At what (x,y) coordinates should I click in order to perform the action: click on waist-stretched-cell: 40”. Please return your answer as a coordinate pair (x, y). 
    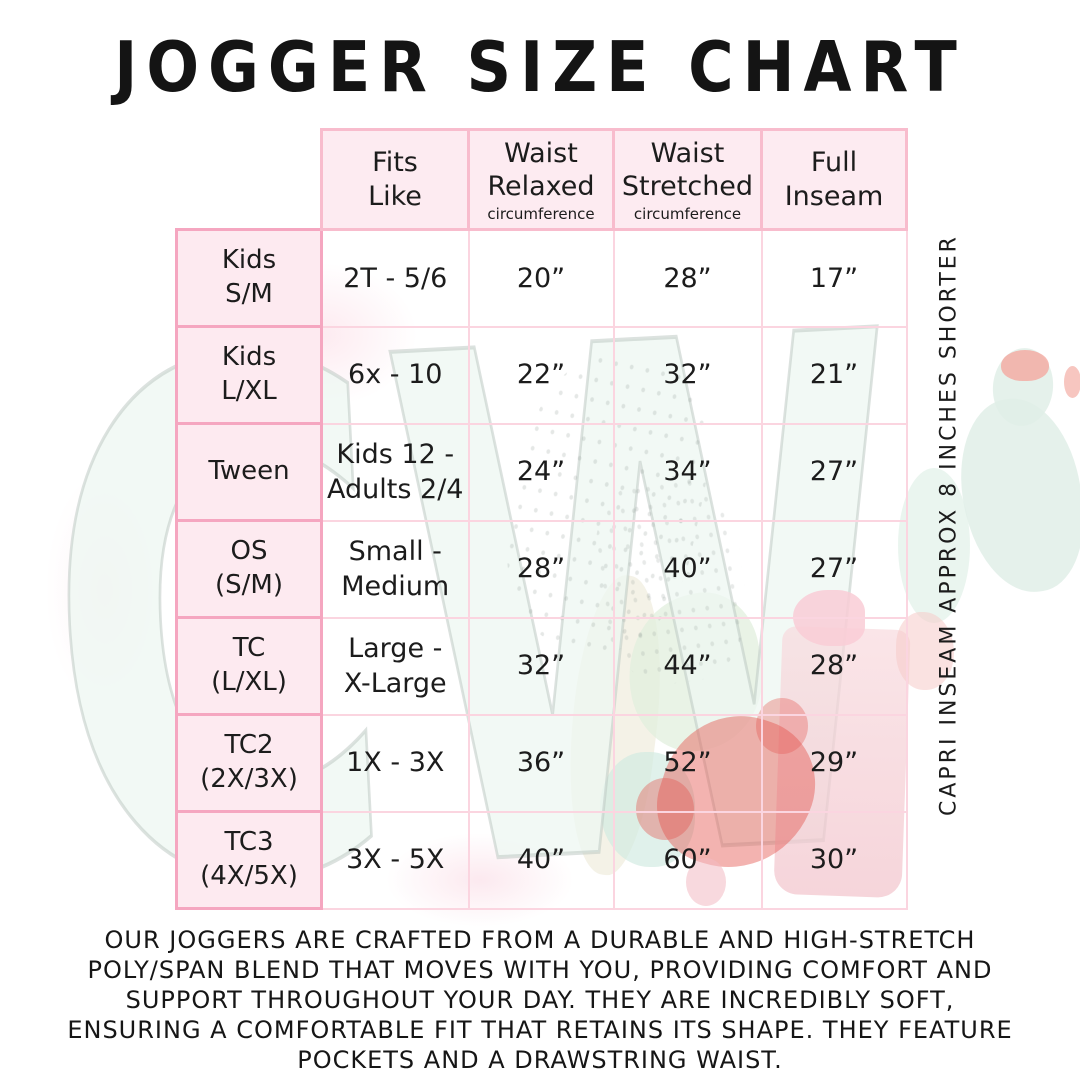
    Looking at the image, I should click on (687, 569).